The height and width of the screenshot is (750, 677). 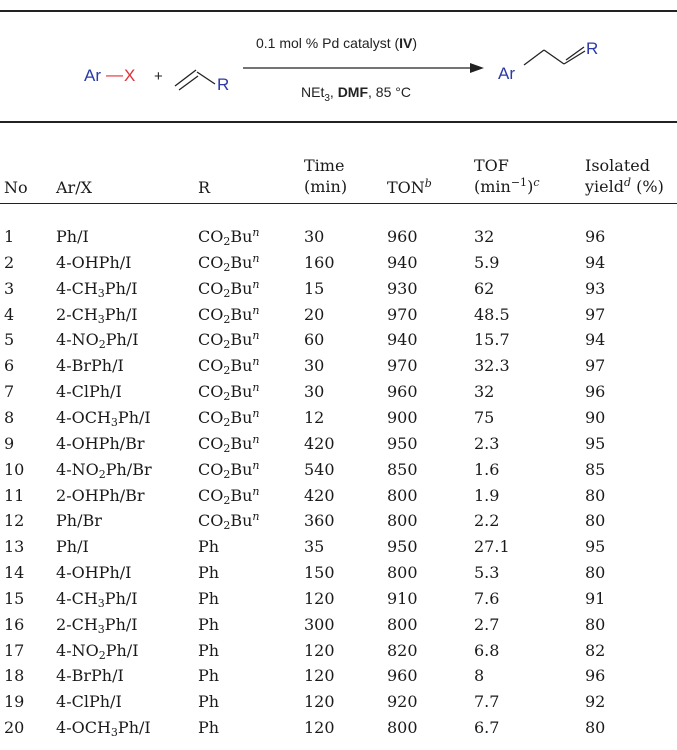 I want to click on cell-tof: 2.3, so click(x=487, y=443).